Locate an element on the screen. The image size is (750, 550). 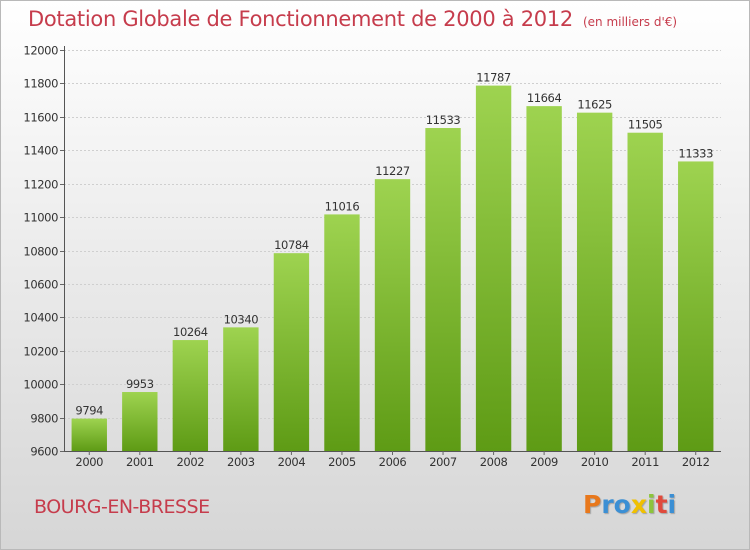
x-tick-label: 2008 is located at coordinates (494, 462).